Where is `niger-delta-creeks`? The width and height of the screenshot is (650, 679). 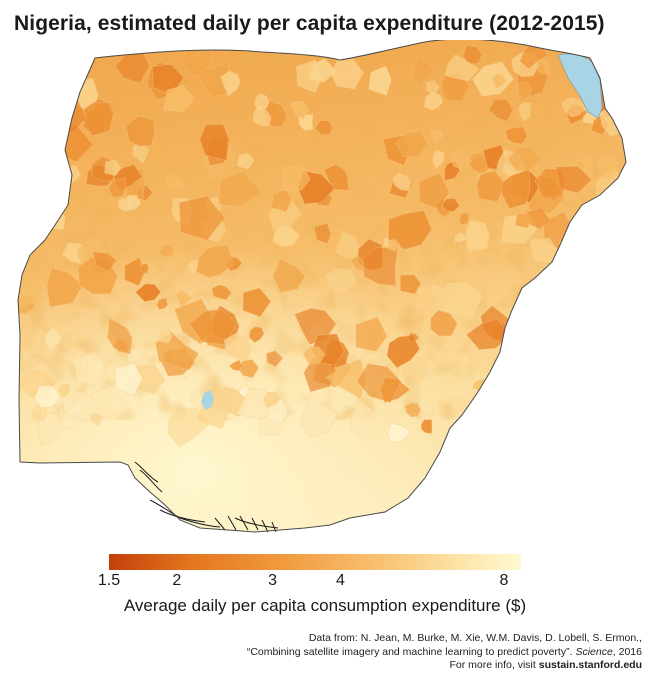 niger-delta-creeks is located at coordinates (206, 497).